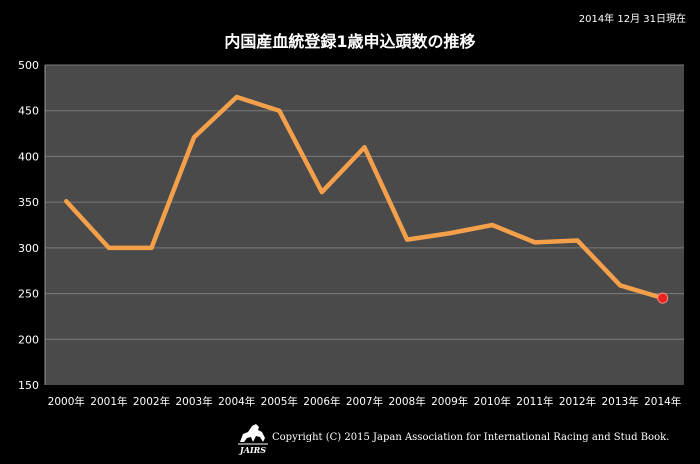  What do you see at coordinates (151, 401) in the screenshot?
I see `x-tick-label: 2002年` at bounding box center [151, 401].